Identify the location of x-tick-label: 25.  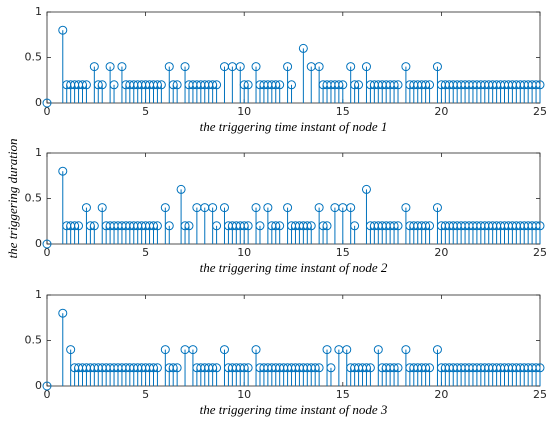
(540, 394).